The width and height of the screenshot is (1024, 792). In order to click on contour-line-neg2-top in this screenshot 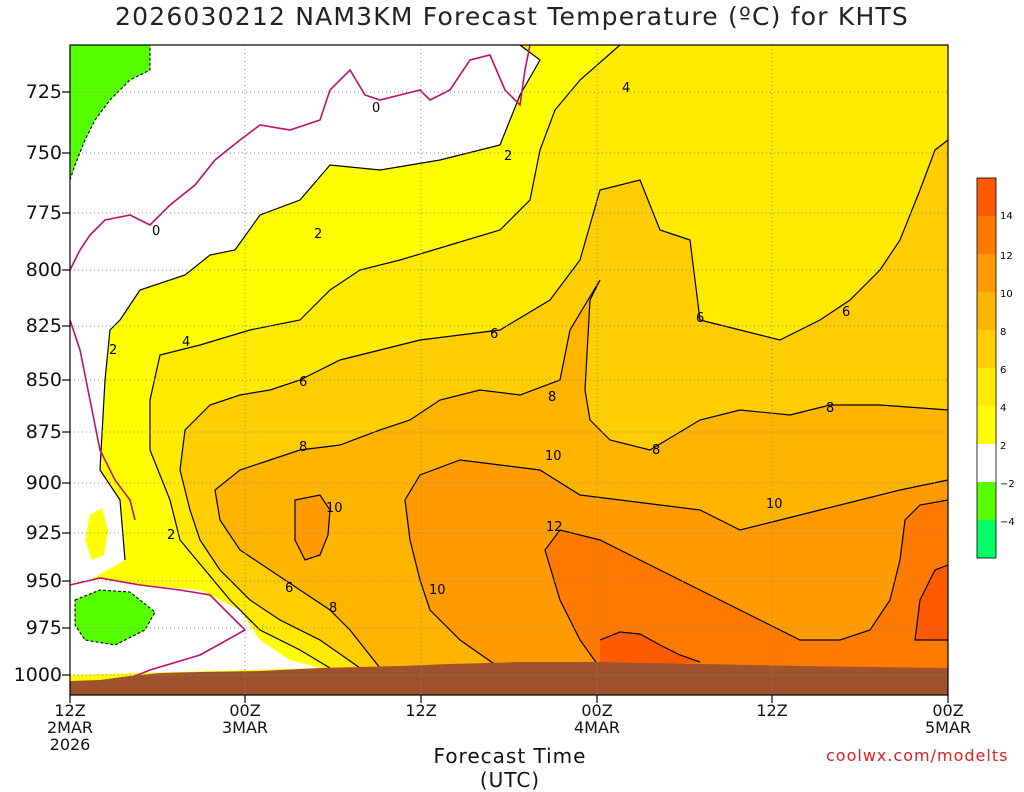, I will do `click(110, 113)`.